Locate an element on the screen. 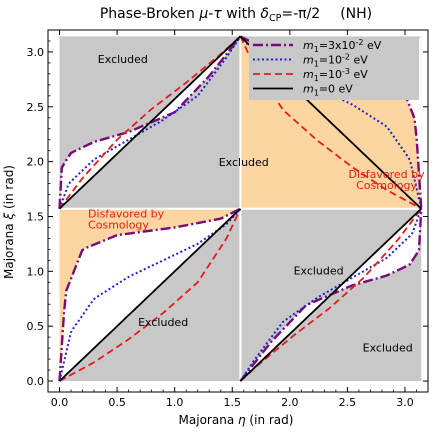 Image resolution: width=436 pixels, height=436 pixels. legend-label-part: =0 eV is located at coordinates (336, 89).